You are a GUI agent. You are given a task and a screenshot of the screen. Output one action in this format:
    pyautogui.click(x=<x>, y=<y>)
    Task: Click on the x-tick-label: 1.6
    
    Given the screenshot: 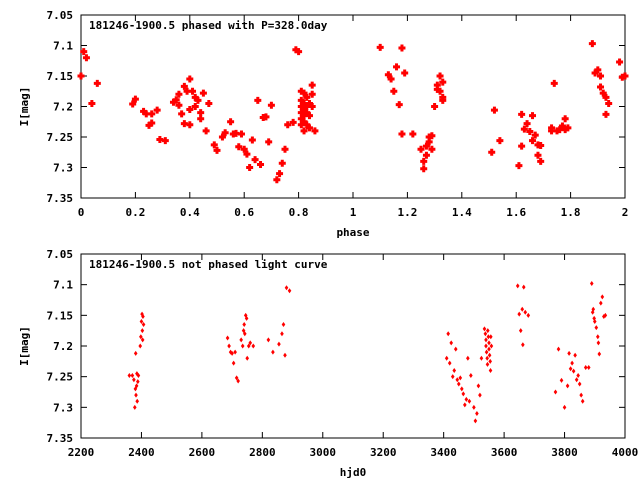 What is the action you would take?
    pyautogui.click(x=516, y=212)
    